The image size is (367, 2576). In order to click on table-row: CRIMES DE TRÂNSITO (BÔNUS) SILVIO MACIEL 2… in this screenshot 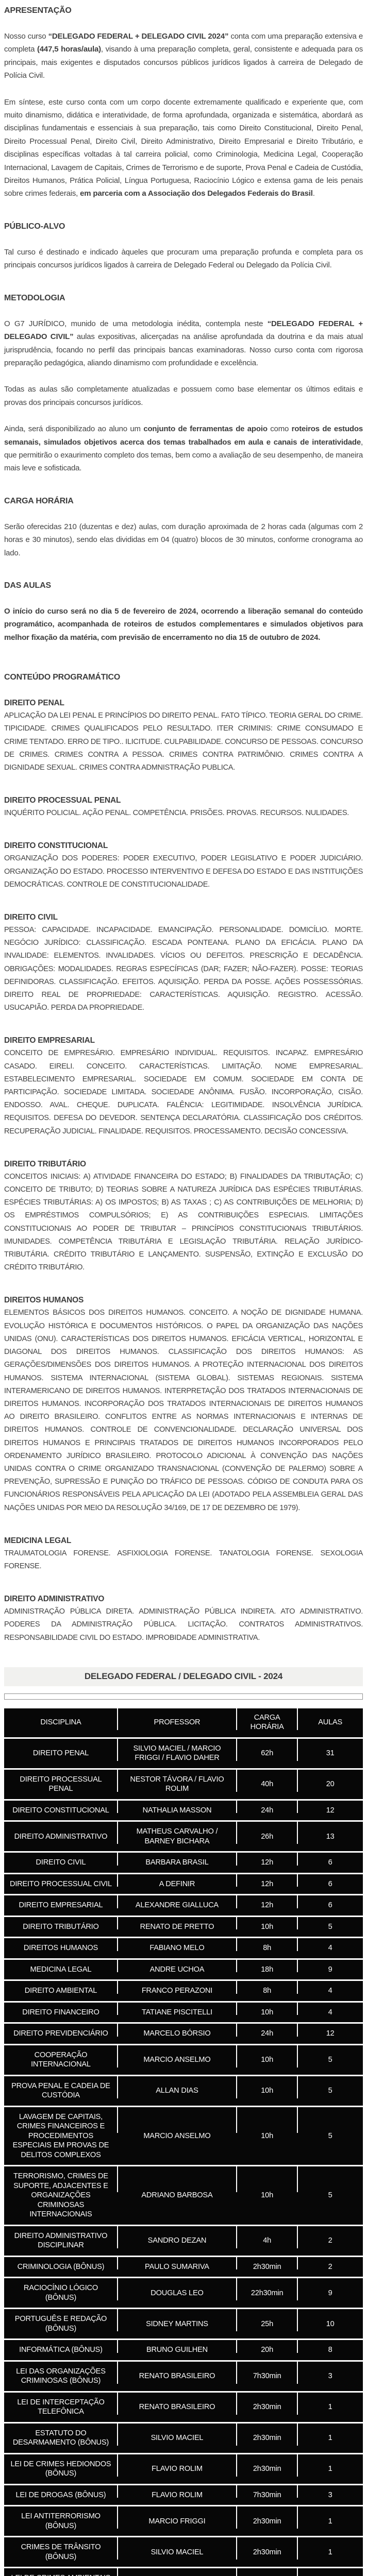, I will do `click(183, 2553)`.